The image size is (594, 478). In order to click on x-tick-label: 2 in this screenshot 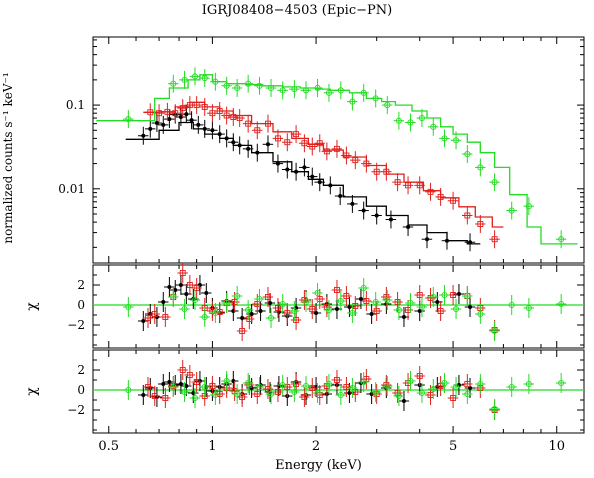, I will do `click(316, 446)`.